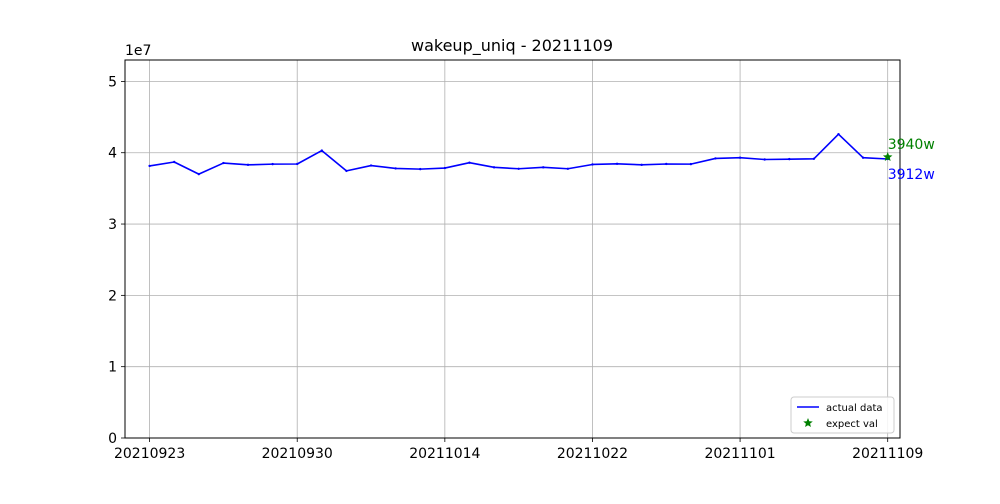  What do you see at coordinates (911, 160) in the screenshot?
I see `annotations: 3940w 3912w` at bounding box center [911, 160].